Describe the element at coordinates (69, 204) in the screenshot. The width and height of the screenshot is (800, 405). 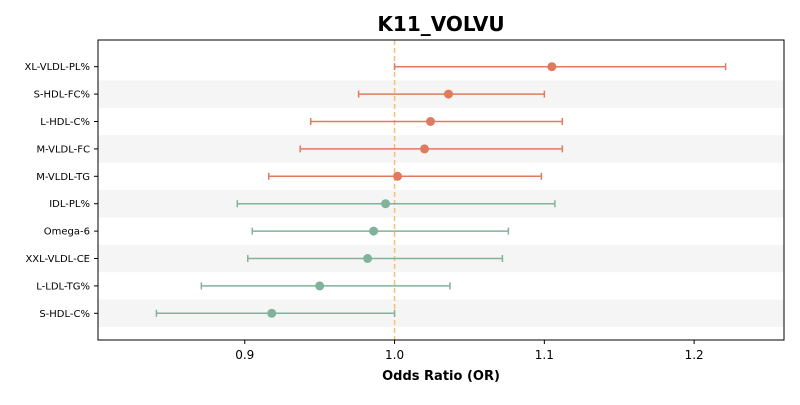
I see `y-tick-label: IDL-PL%` at that location.